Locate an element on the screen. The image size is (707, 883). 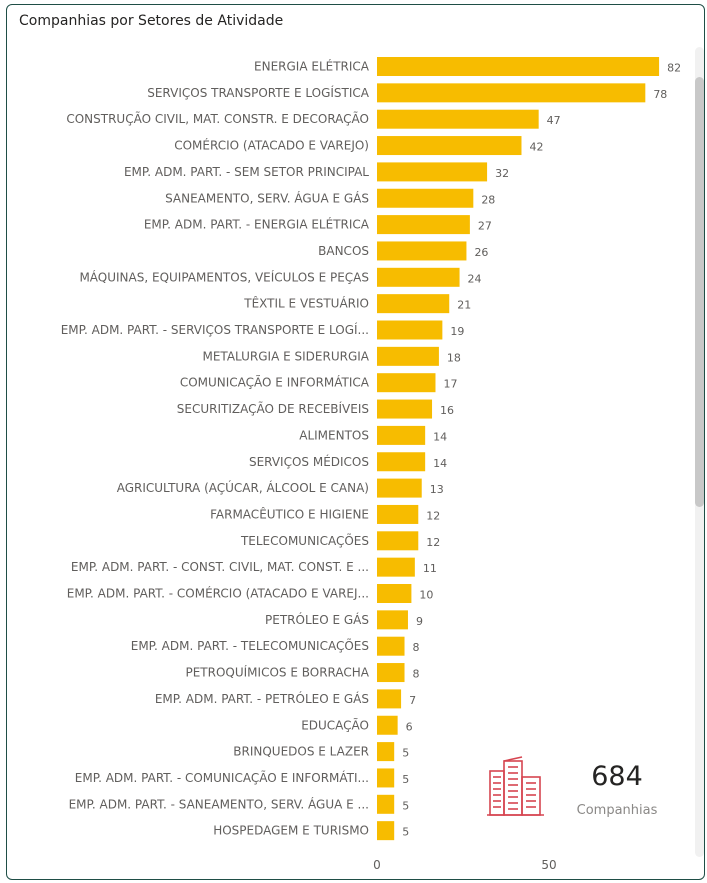
data-label: 21 is located at coordinates (464, 305).